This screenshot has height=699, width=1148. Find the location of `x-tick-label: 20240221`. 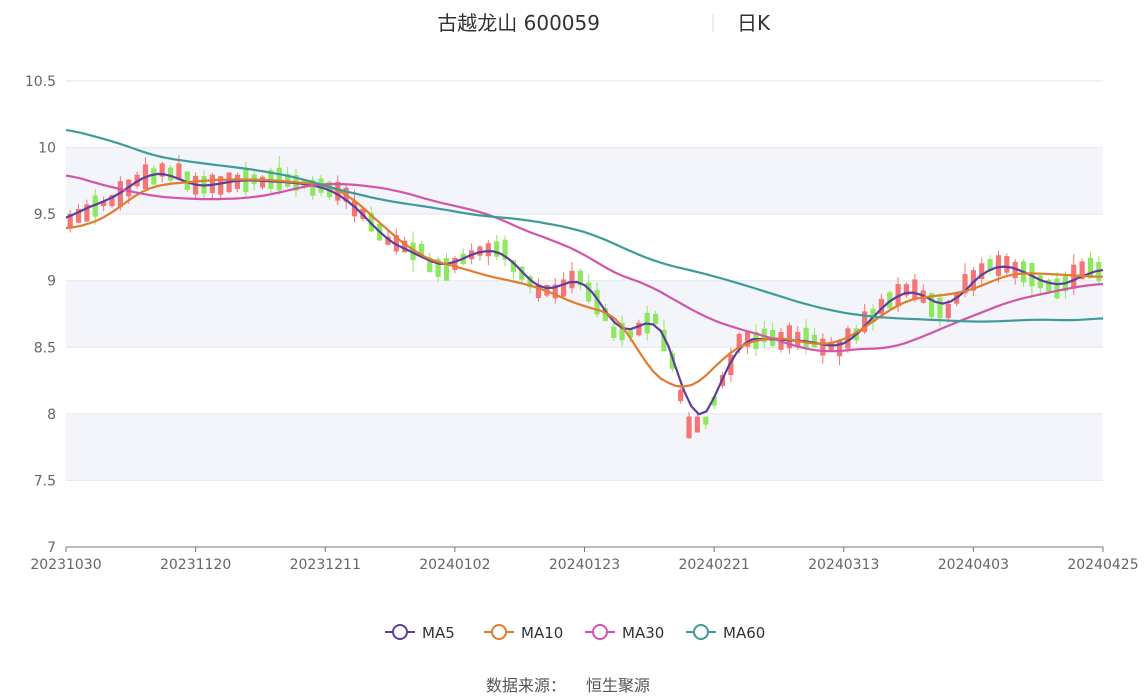

x-tick-label: 20240221 is located at coordinates (713, 565).